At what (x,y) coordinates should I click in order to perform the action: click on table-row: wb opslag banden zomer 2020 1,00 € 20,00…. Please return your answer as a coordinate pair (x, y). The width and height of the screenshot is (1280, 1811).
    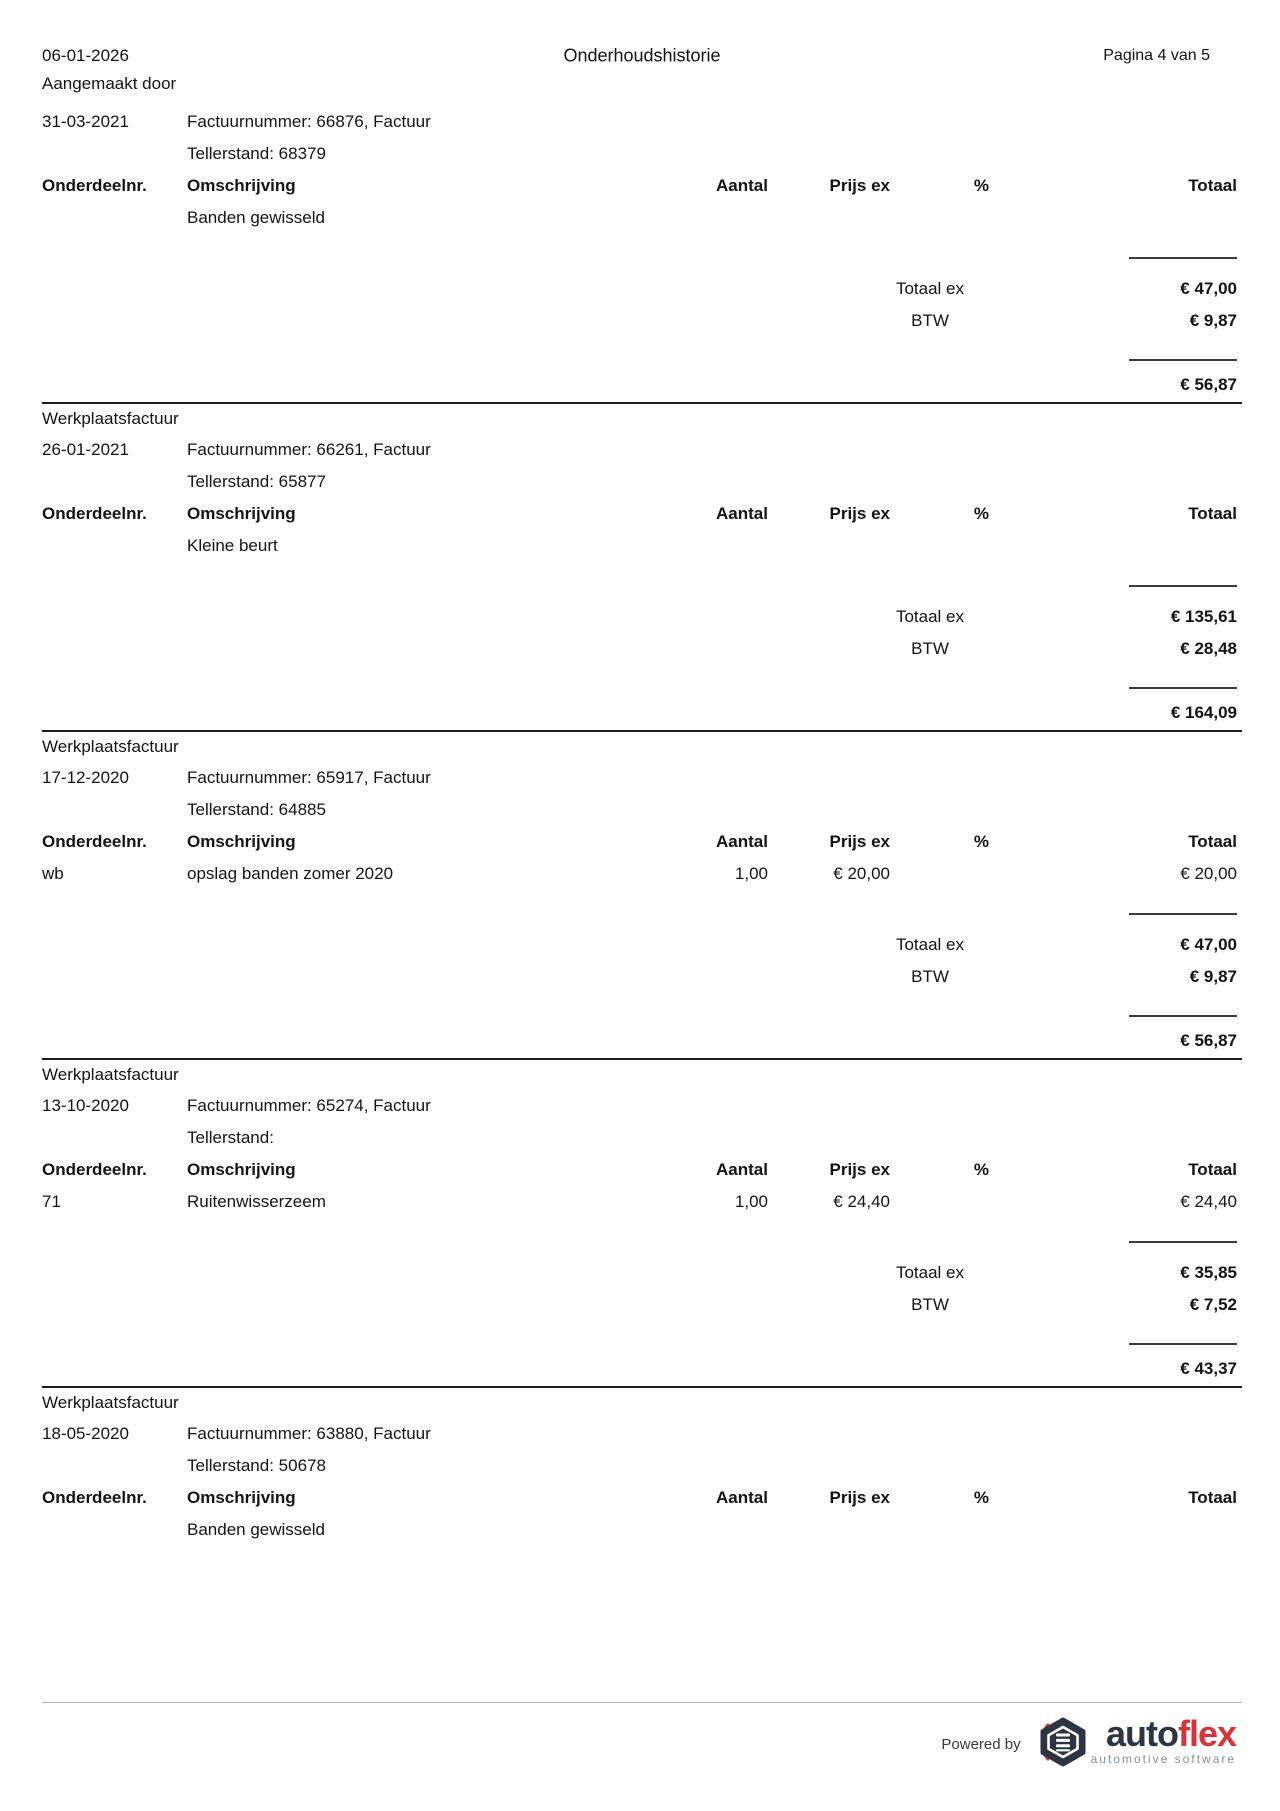
    Looking at the image, I should click on (642, 874).